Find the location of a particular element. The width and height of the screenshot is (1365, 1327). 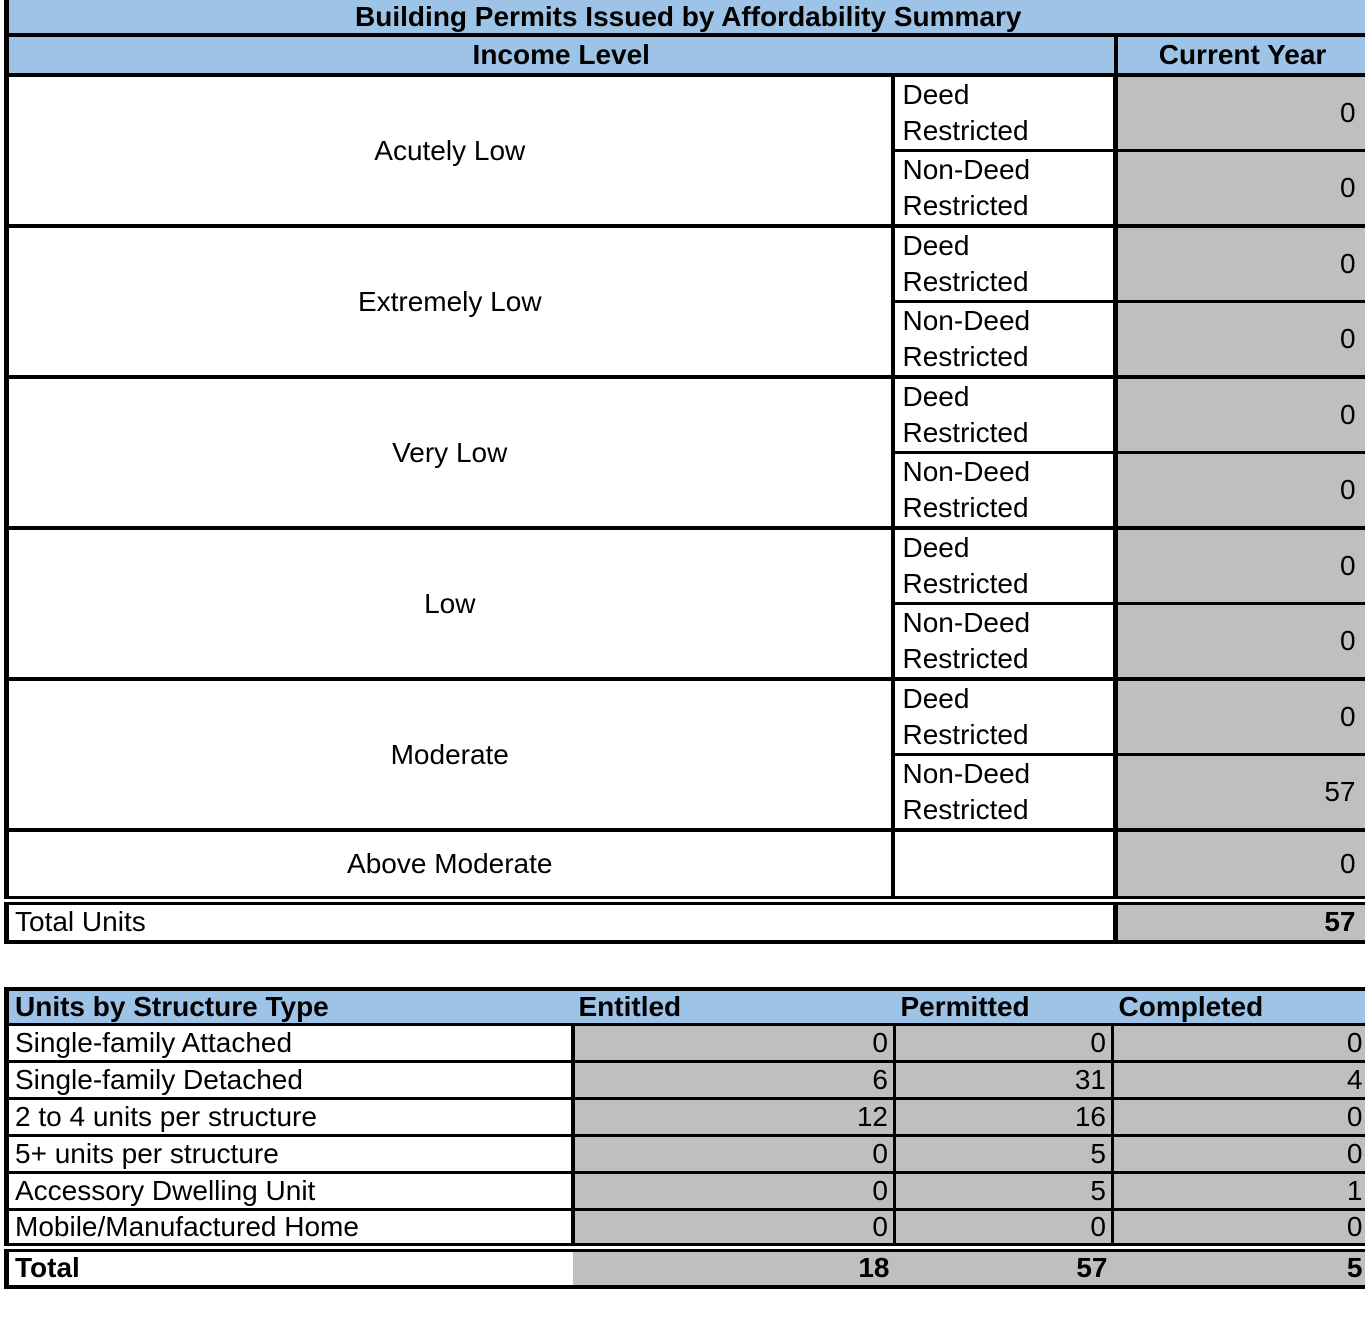

income-level-header: Income Level is located at coordinates (562, 56).